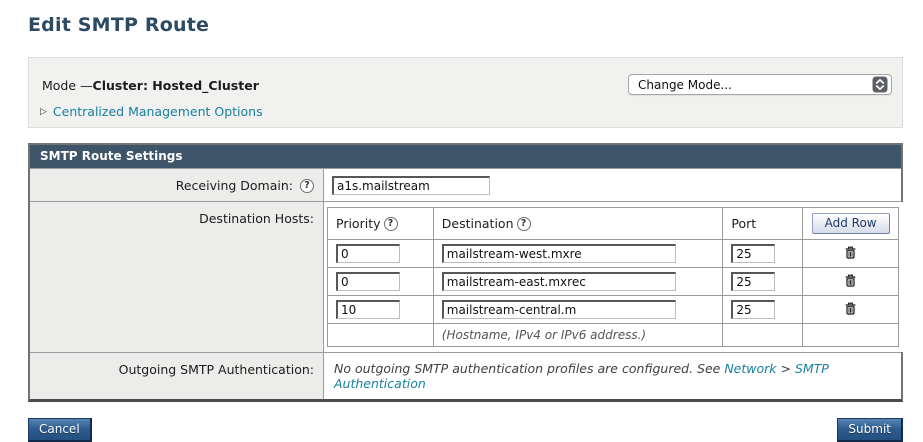 The height and width of the screenshot is (442, 923). Describe the element at coordinates (307, 185) in the screenshot. I see `receiving-domain-help-icon: ?` at that location.